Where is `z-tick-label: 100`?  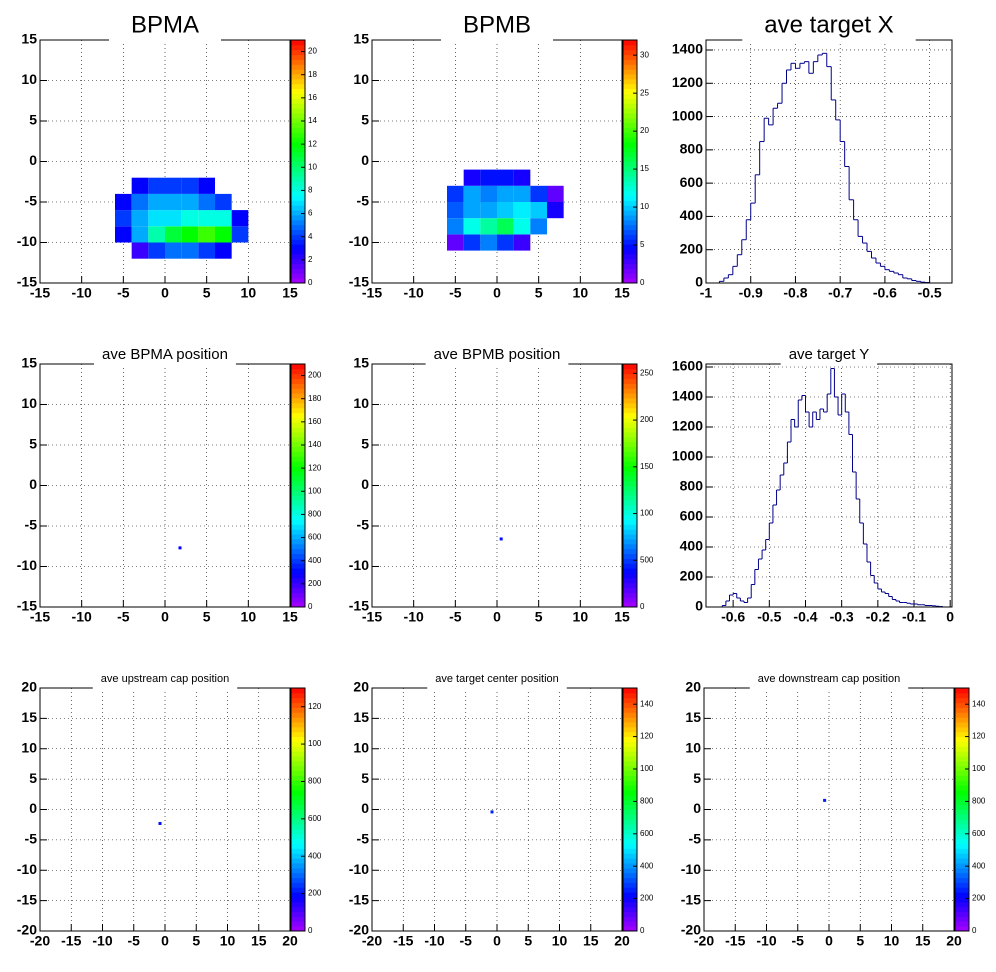 z-tick-label: 100 is located at coordinates (315, 743).